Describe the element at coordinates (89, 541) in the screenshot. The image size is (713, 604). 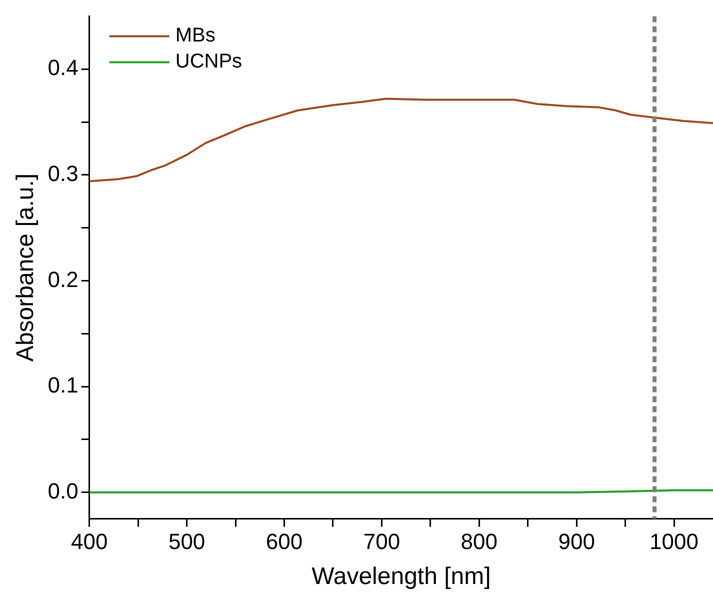
I see `x-tick-label: 400` at that location.